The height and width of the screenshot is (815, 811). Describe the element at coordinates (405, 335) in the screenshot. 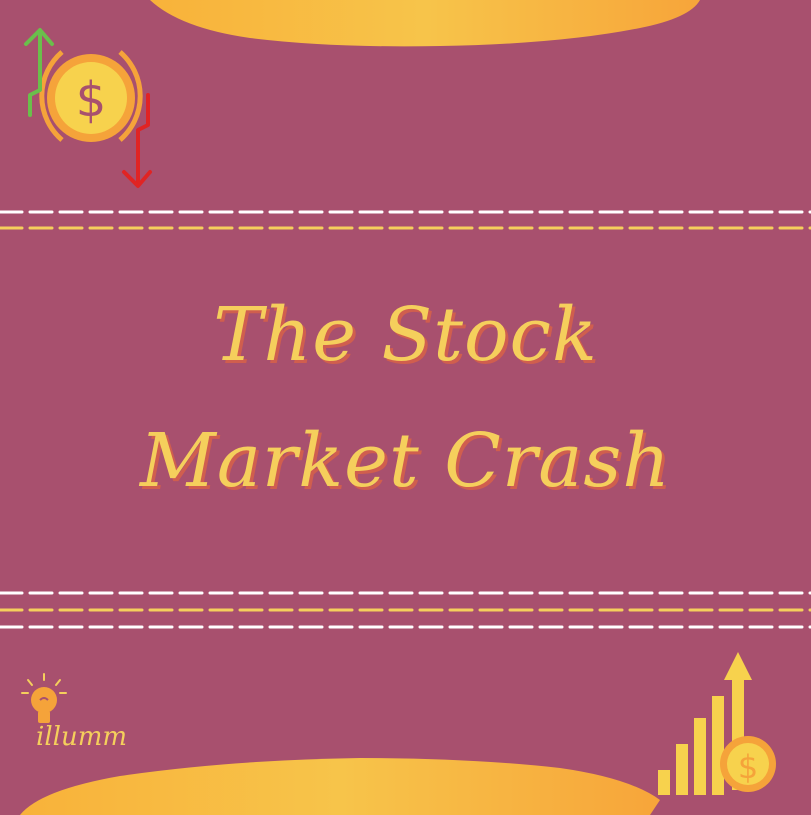

I see `title-line-1: The Stock` at that location.